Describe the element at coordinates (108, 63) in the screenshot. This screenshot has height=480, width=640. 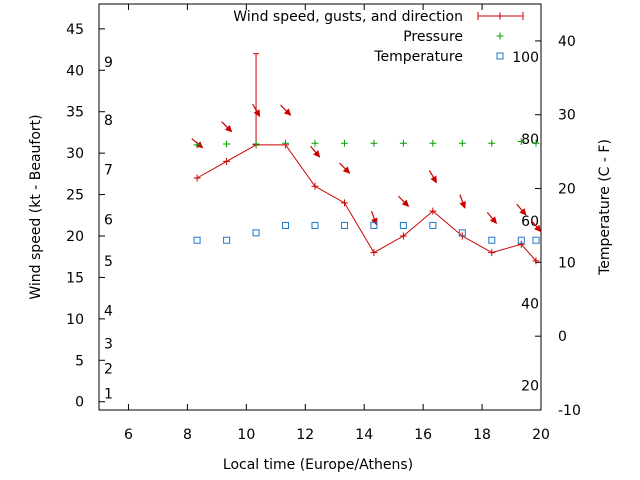
I see `beaufort-label: 9` at that location.